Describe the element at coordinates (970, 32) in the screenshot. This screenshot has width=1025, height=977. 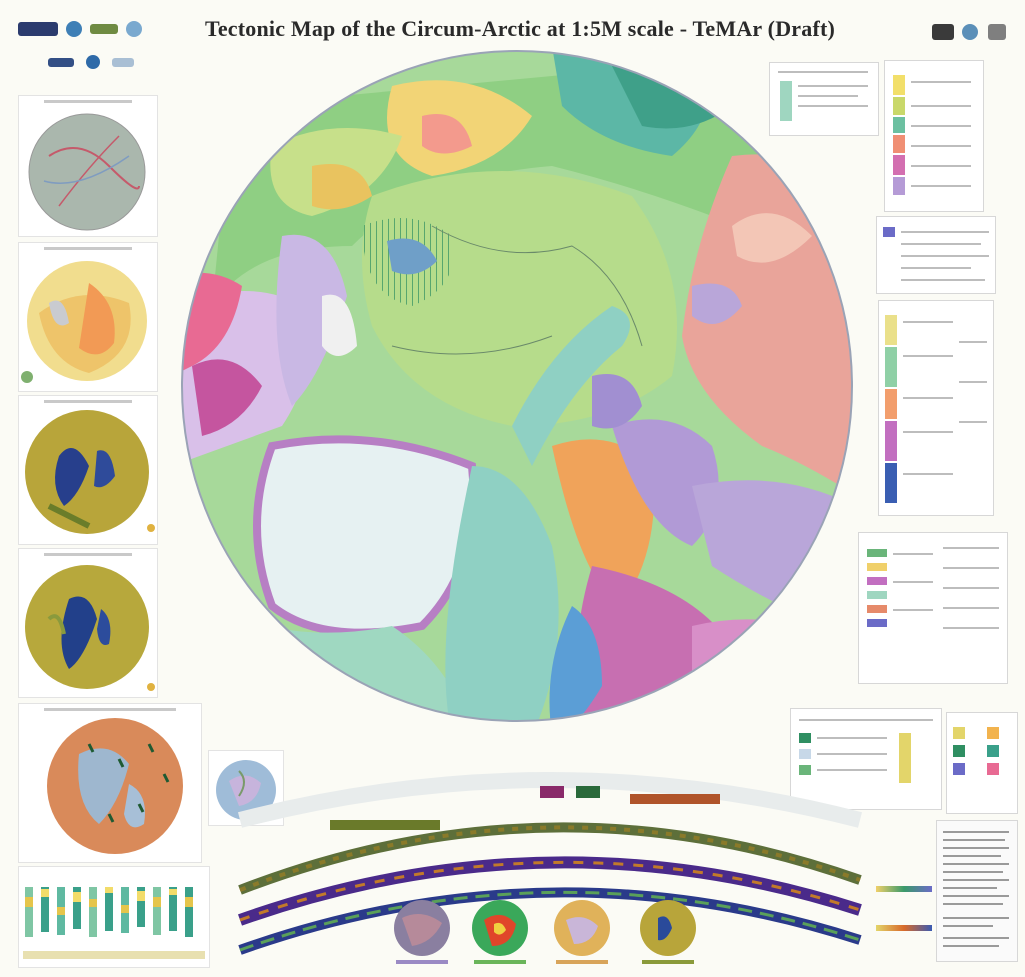
I see `logo-b` at that location.